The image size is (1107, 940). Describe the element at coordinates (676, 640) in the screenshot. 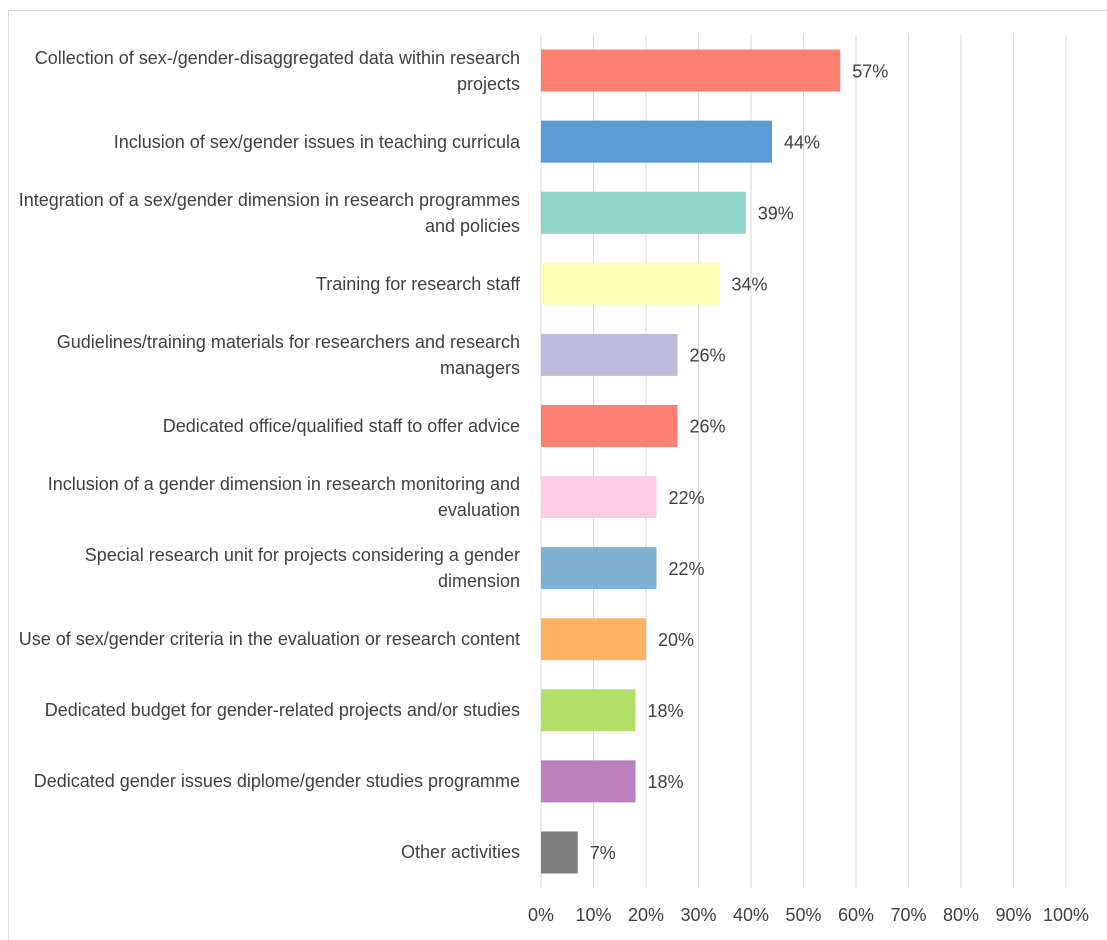

I see `value-label: 20%` at that location.